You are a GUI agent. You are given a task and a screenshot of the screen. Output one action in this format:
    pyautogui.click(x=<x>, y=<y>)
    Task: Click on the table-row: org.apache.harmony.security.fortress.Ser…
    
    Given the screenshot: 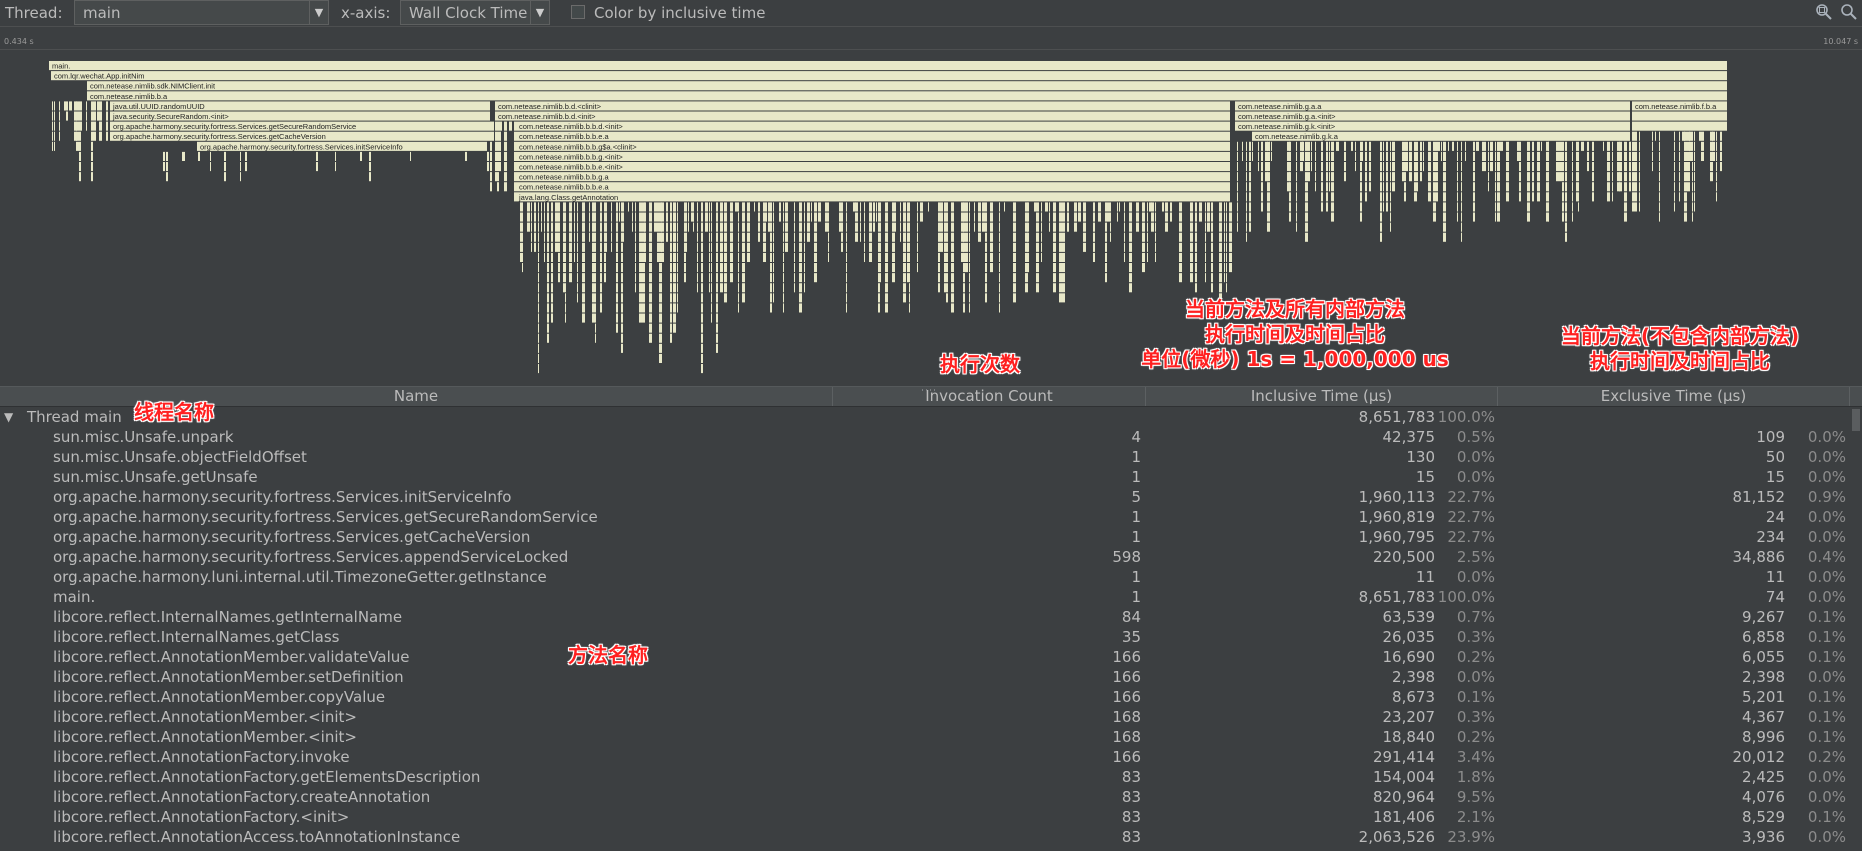 What is the action you would take?
    pyautogui.click(x=925, y=537)
    